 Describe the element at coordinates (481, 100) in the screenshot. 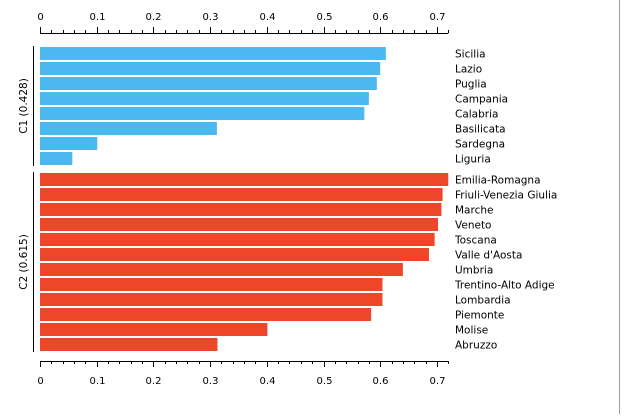

I see `category-label: Campania` at that location.